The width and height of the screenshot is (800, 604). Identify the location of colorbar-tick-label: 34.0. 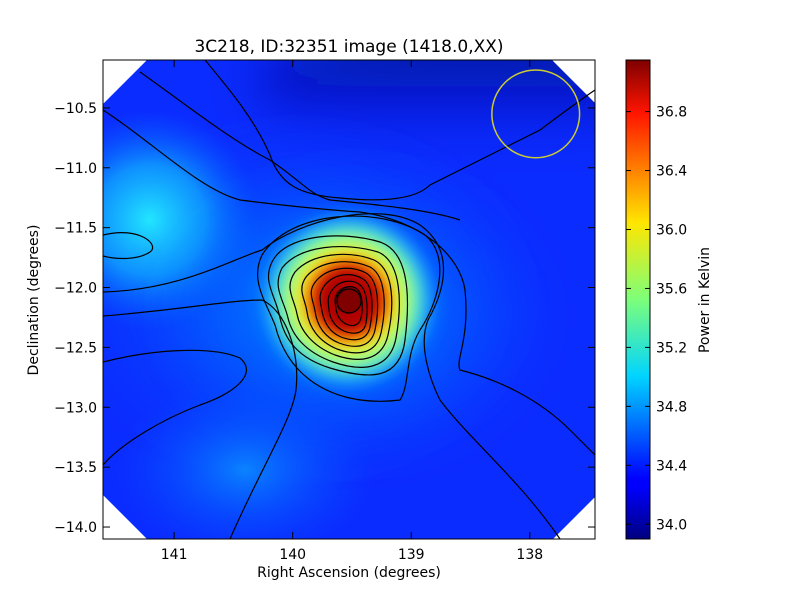
(671, 525).